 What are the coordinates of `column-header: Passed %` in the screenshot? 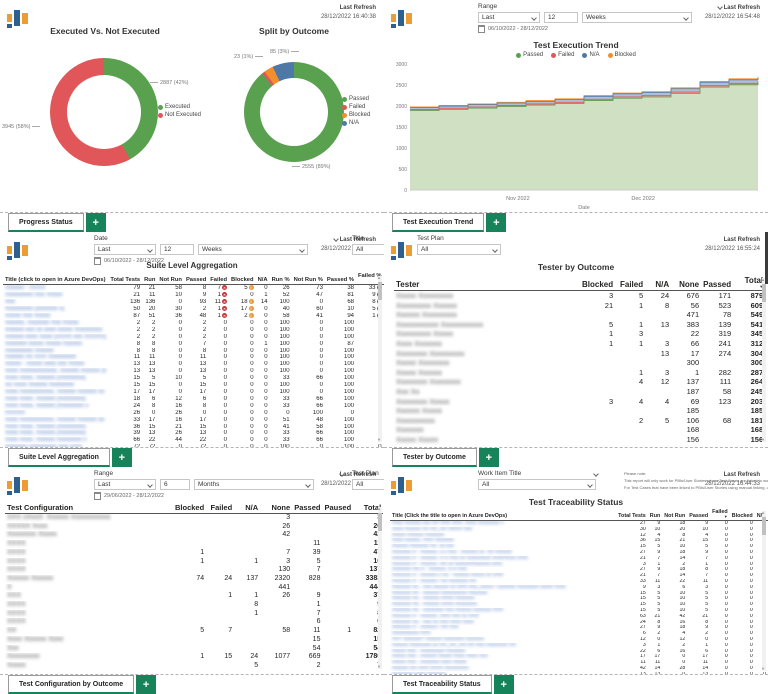 It's located at (340, 279).